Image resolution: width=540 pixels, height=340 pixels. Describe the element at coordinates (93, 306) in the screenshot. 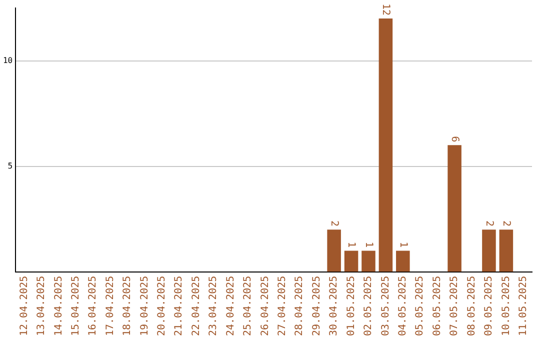

I see `x-tick-label: 16.04.2025` at that location.